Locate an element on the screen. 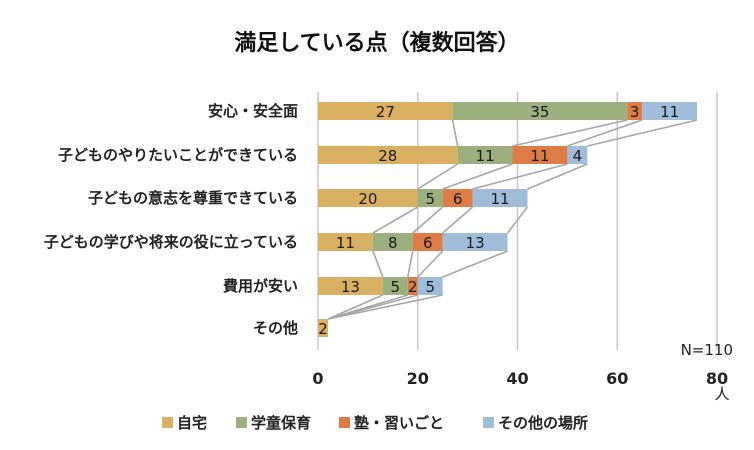 This screenshot has width=754, height=450. x-axis-ticks: 0 20 40 60 80 is located at coordinates (520, 378).